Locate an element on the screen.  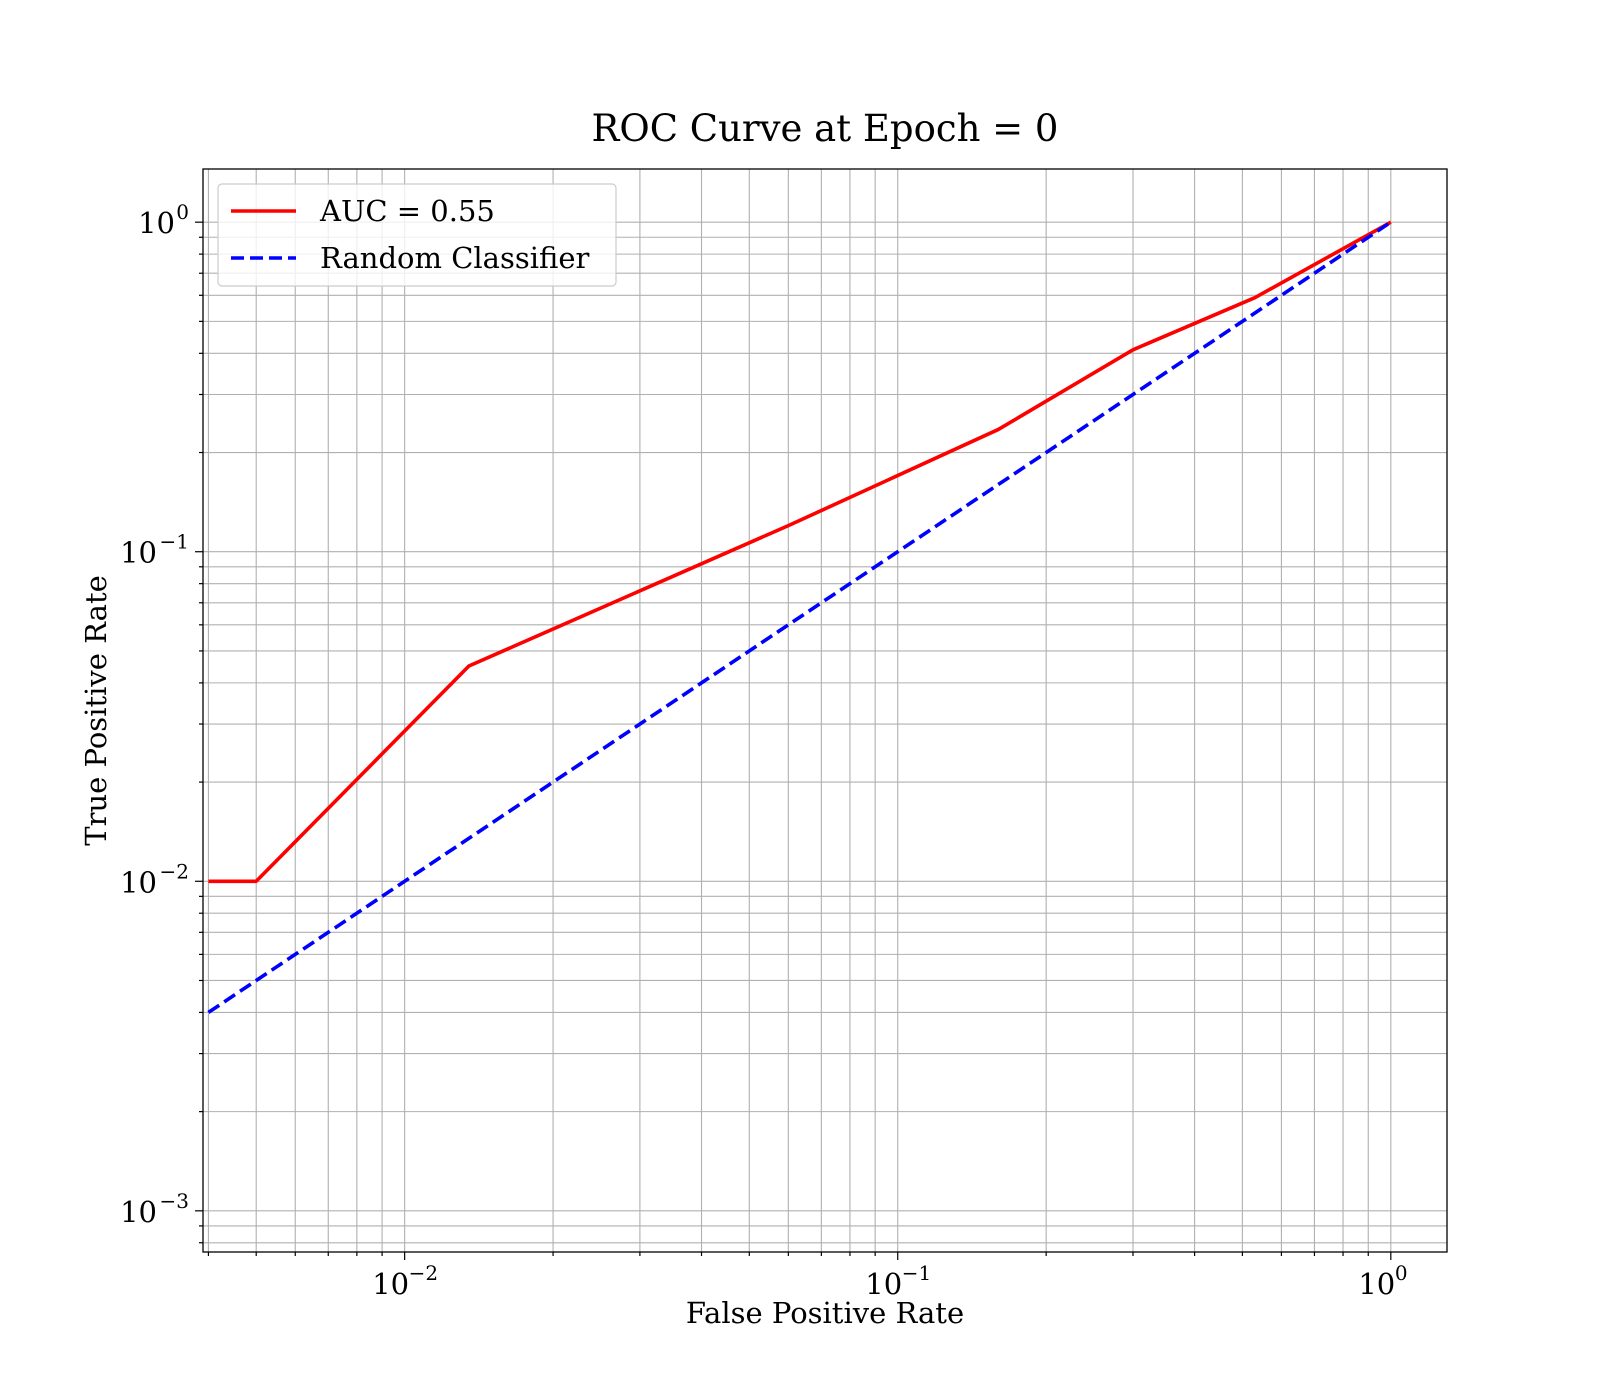
y-tick-exponent: −1 is located at coordinates (174, 542).